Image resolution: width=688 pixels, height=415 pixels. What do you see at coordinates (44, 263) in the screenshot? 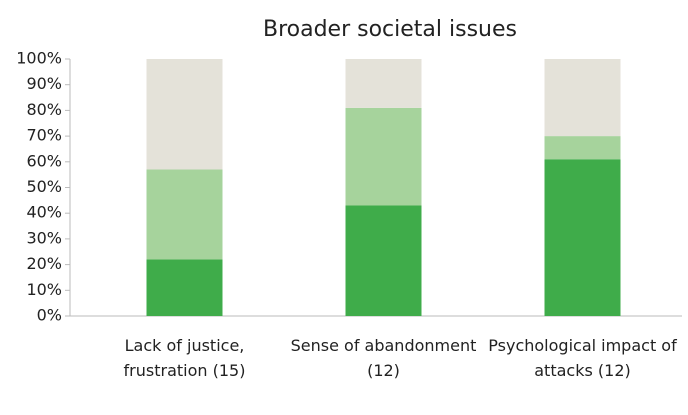
I see `y-tick-label: 20%` at bounding box center [44, 263].